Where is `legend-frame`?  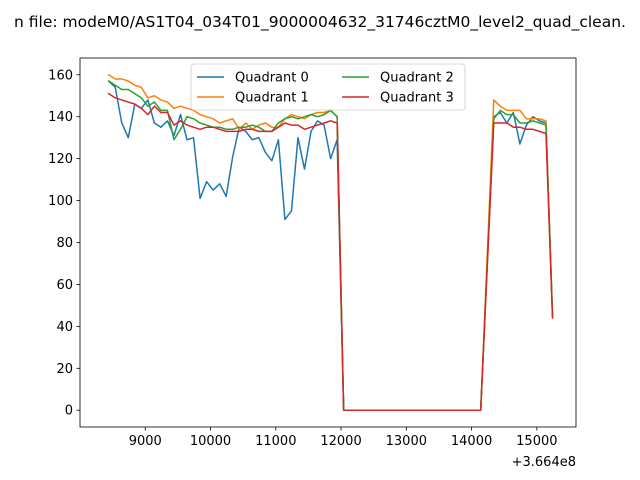
legend-frame is located at coordinates (328, 87).